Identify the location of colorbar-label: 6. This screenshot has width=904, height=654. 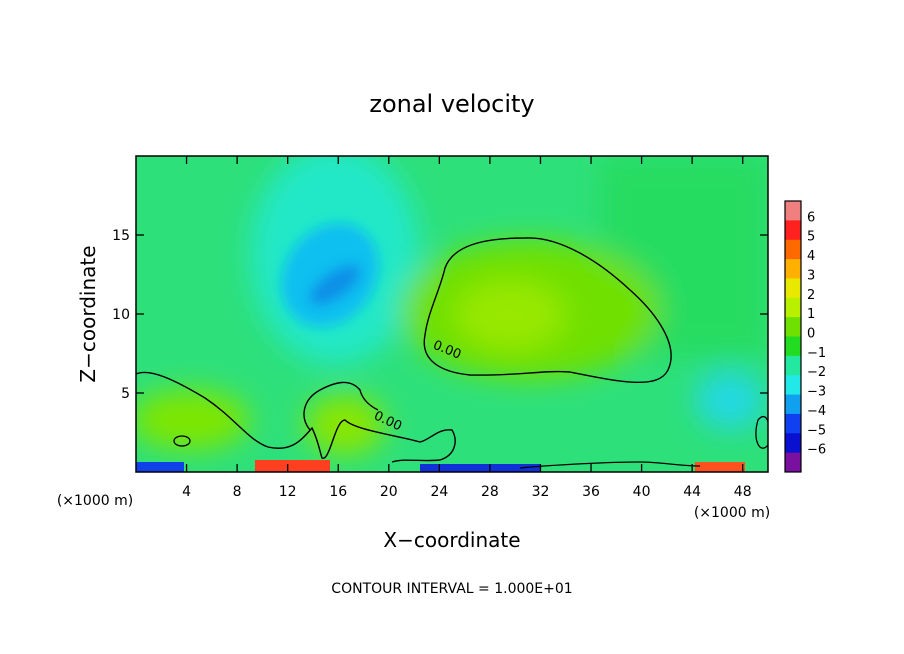
(811, 217).